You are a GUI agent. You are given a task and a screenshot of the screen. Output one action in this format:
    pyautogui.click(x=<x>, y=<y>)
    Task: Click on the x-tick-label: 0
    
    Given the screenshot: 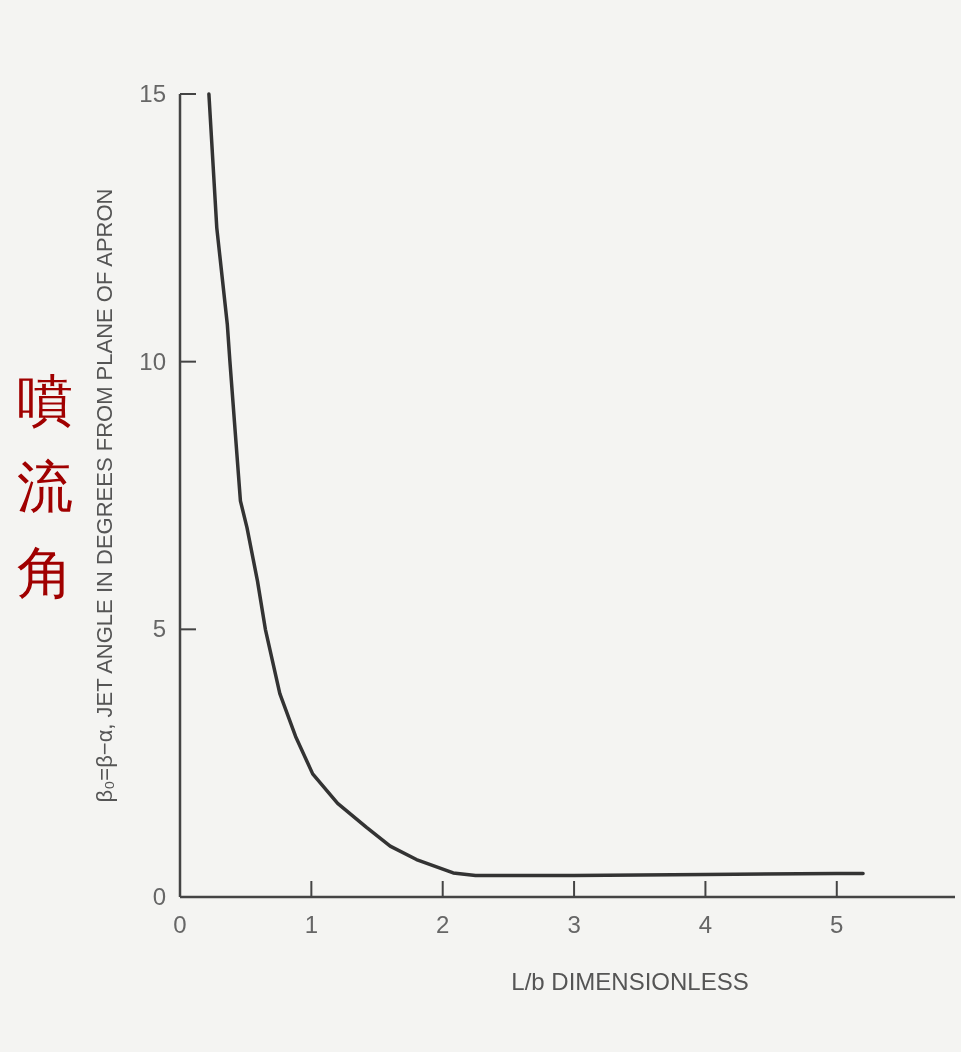 What is the action you would take?
    pyautogui.click(x=180, y=924)
    